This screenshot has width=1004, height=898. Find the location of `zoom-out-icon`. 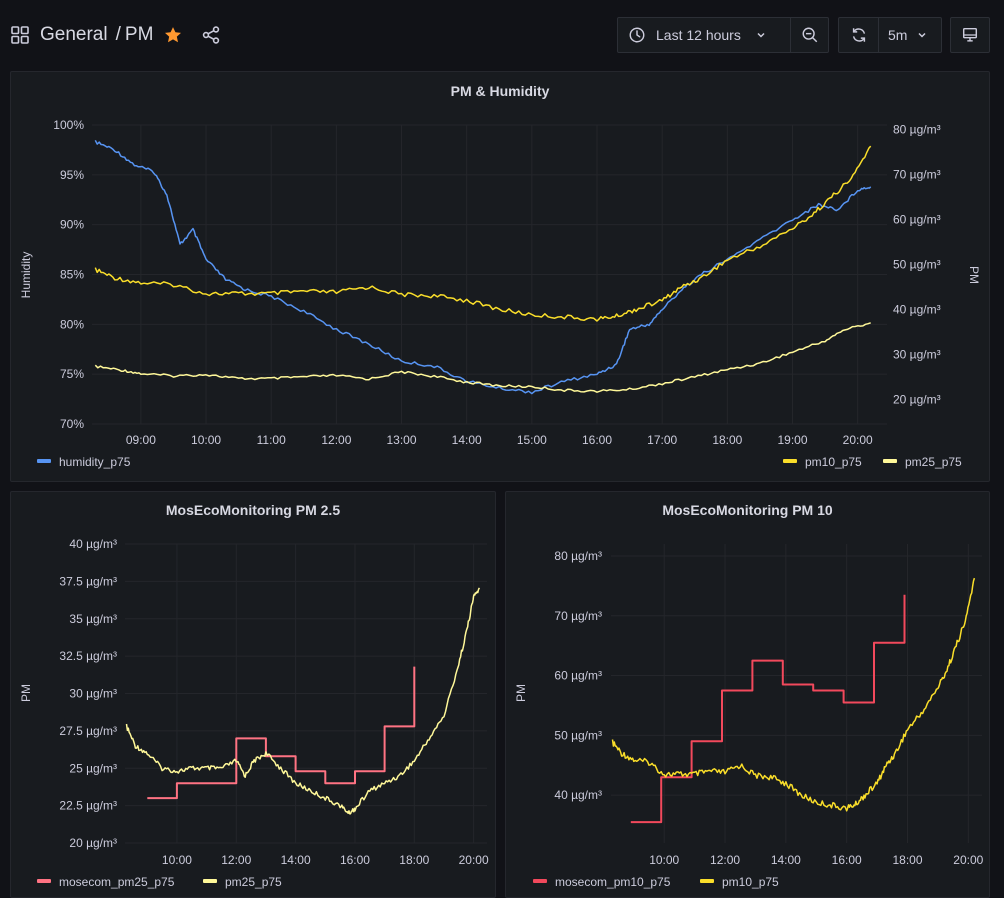

zoom-out-icon is located at coordinates (810, 35).